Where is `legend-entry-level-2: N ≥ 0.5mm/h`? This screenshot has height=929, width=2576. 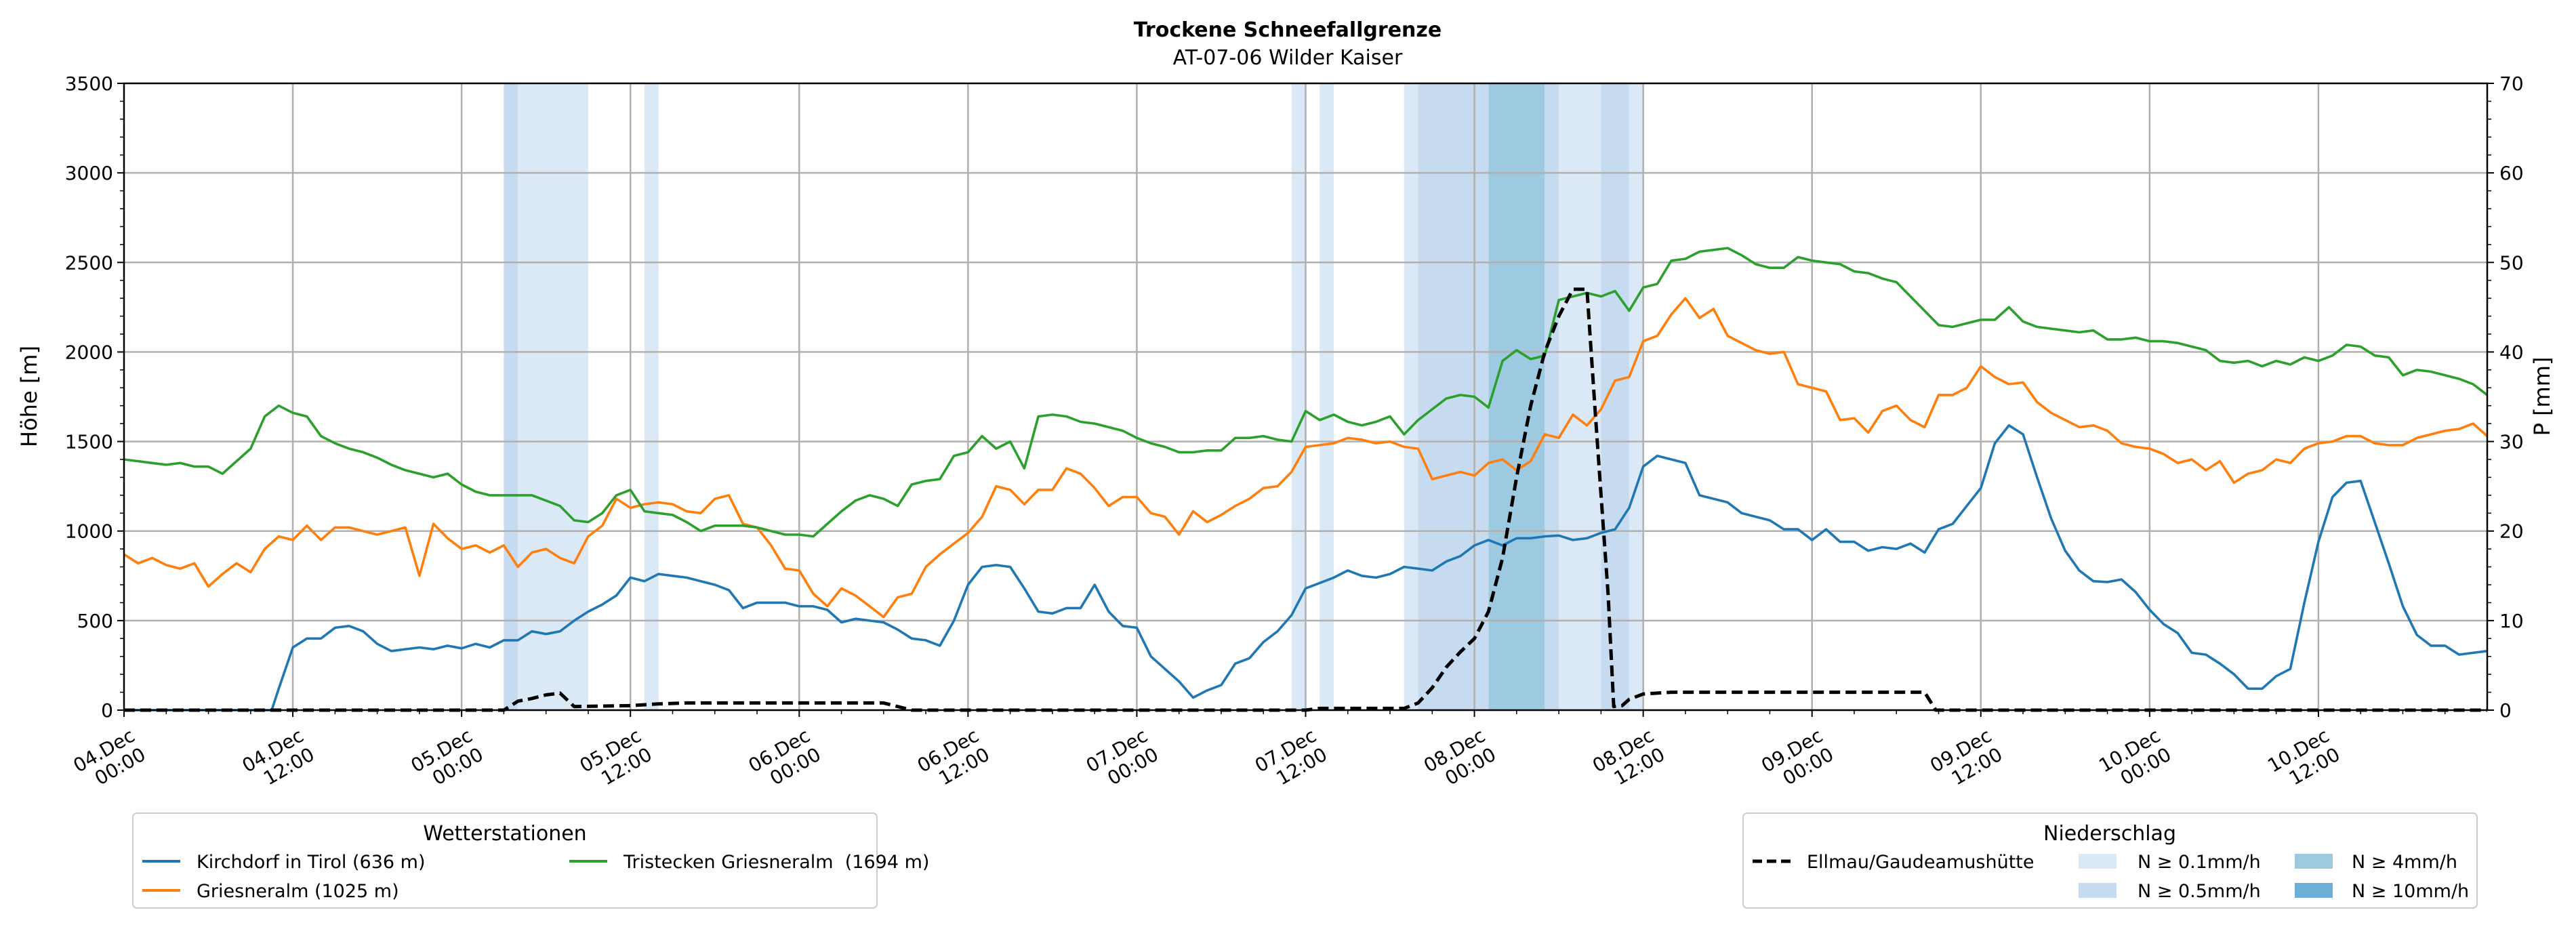
legend-entry-level-2: N ≥ 0.5mm/h is located at coordinates (2199, 891).